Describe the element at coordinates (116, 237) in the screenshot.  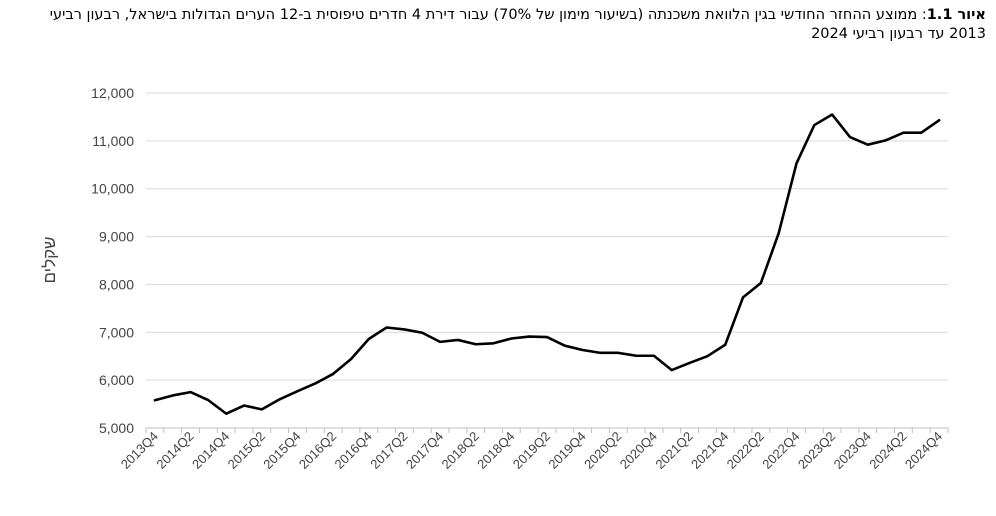
I see `y-tick-label: 9,000` at that location.